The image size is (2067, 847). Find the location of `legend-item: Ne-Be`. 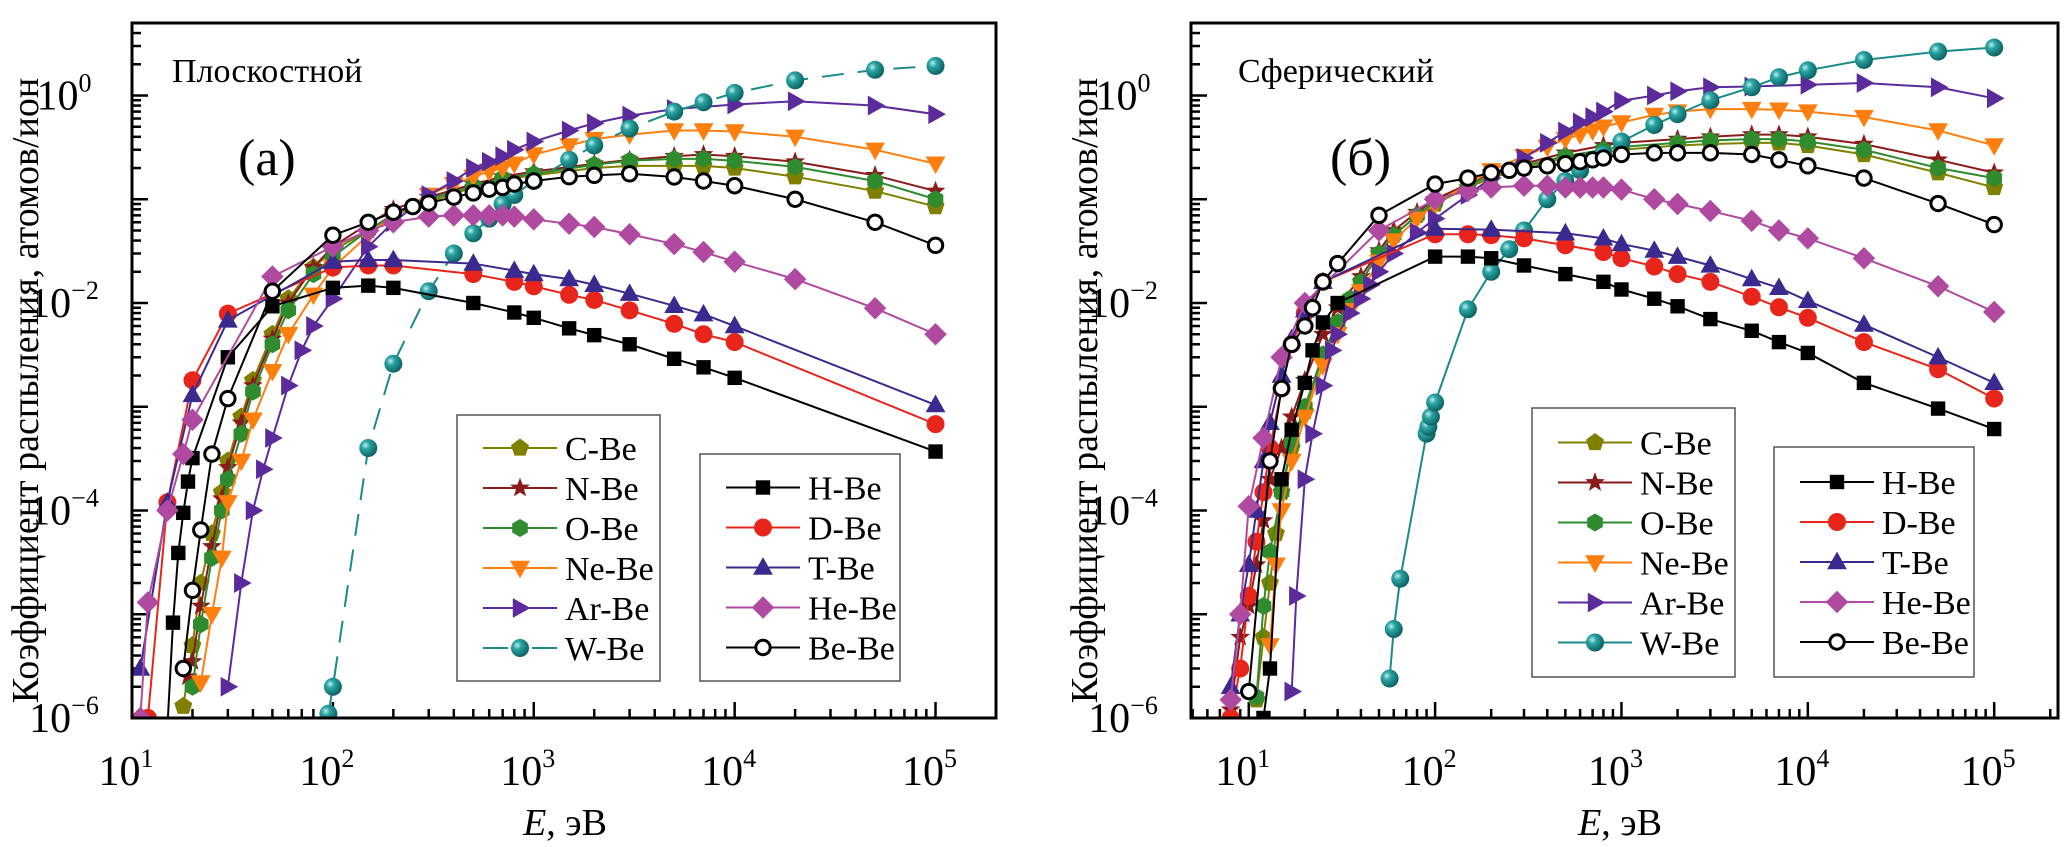

legend-item: Ne-Be is located at coordinates (1643, 564).